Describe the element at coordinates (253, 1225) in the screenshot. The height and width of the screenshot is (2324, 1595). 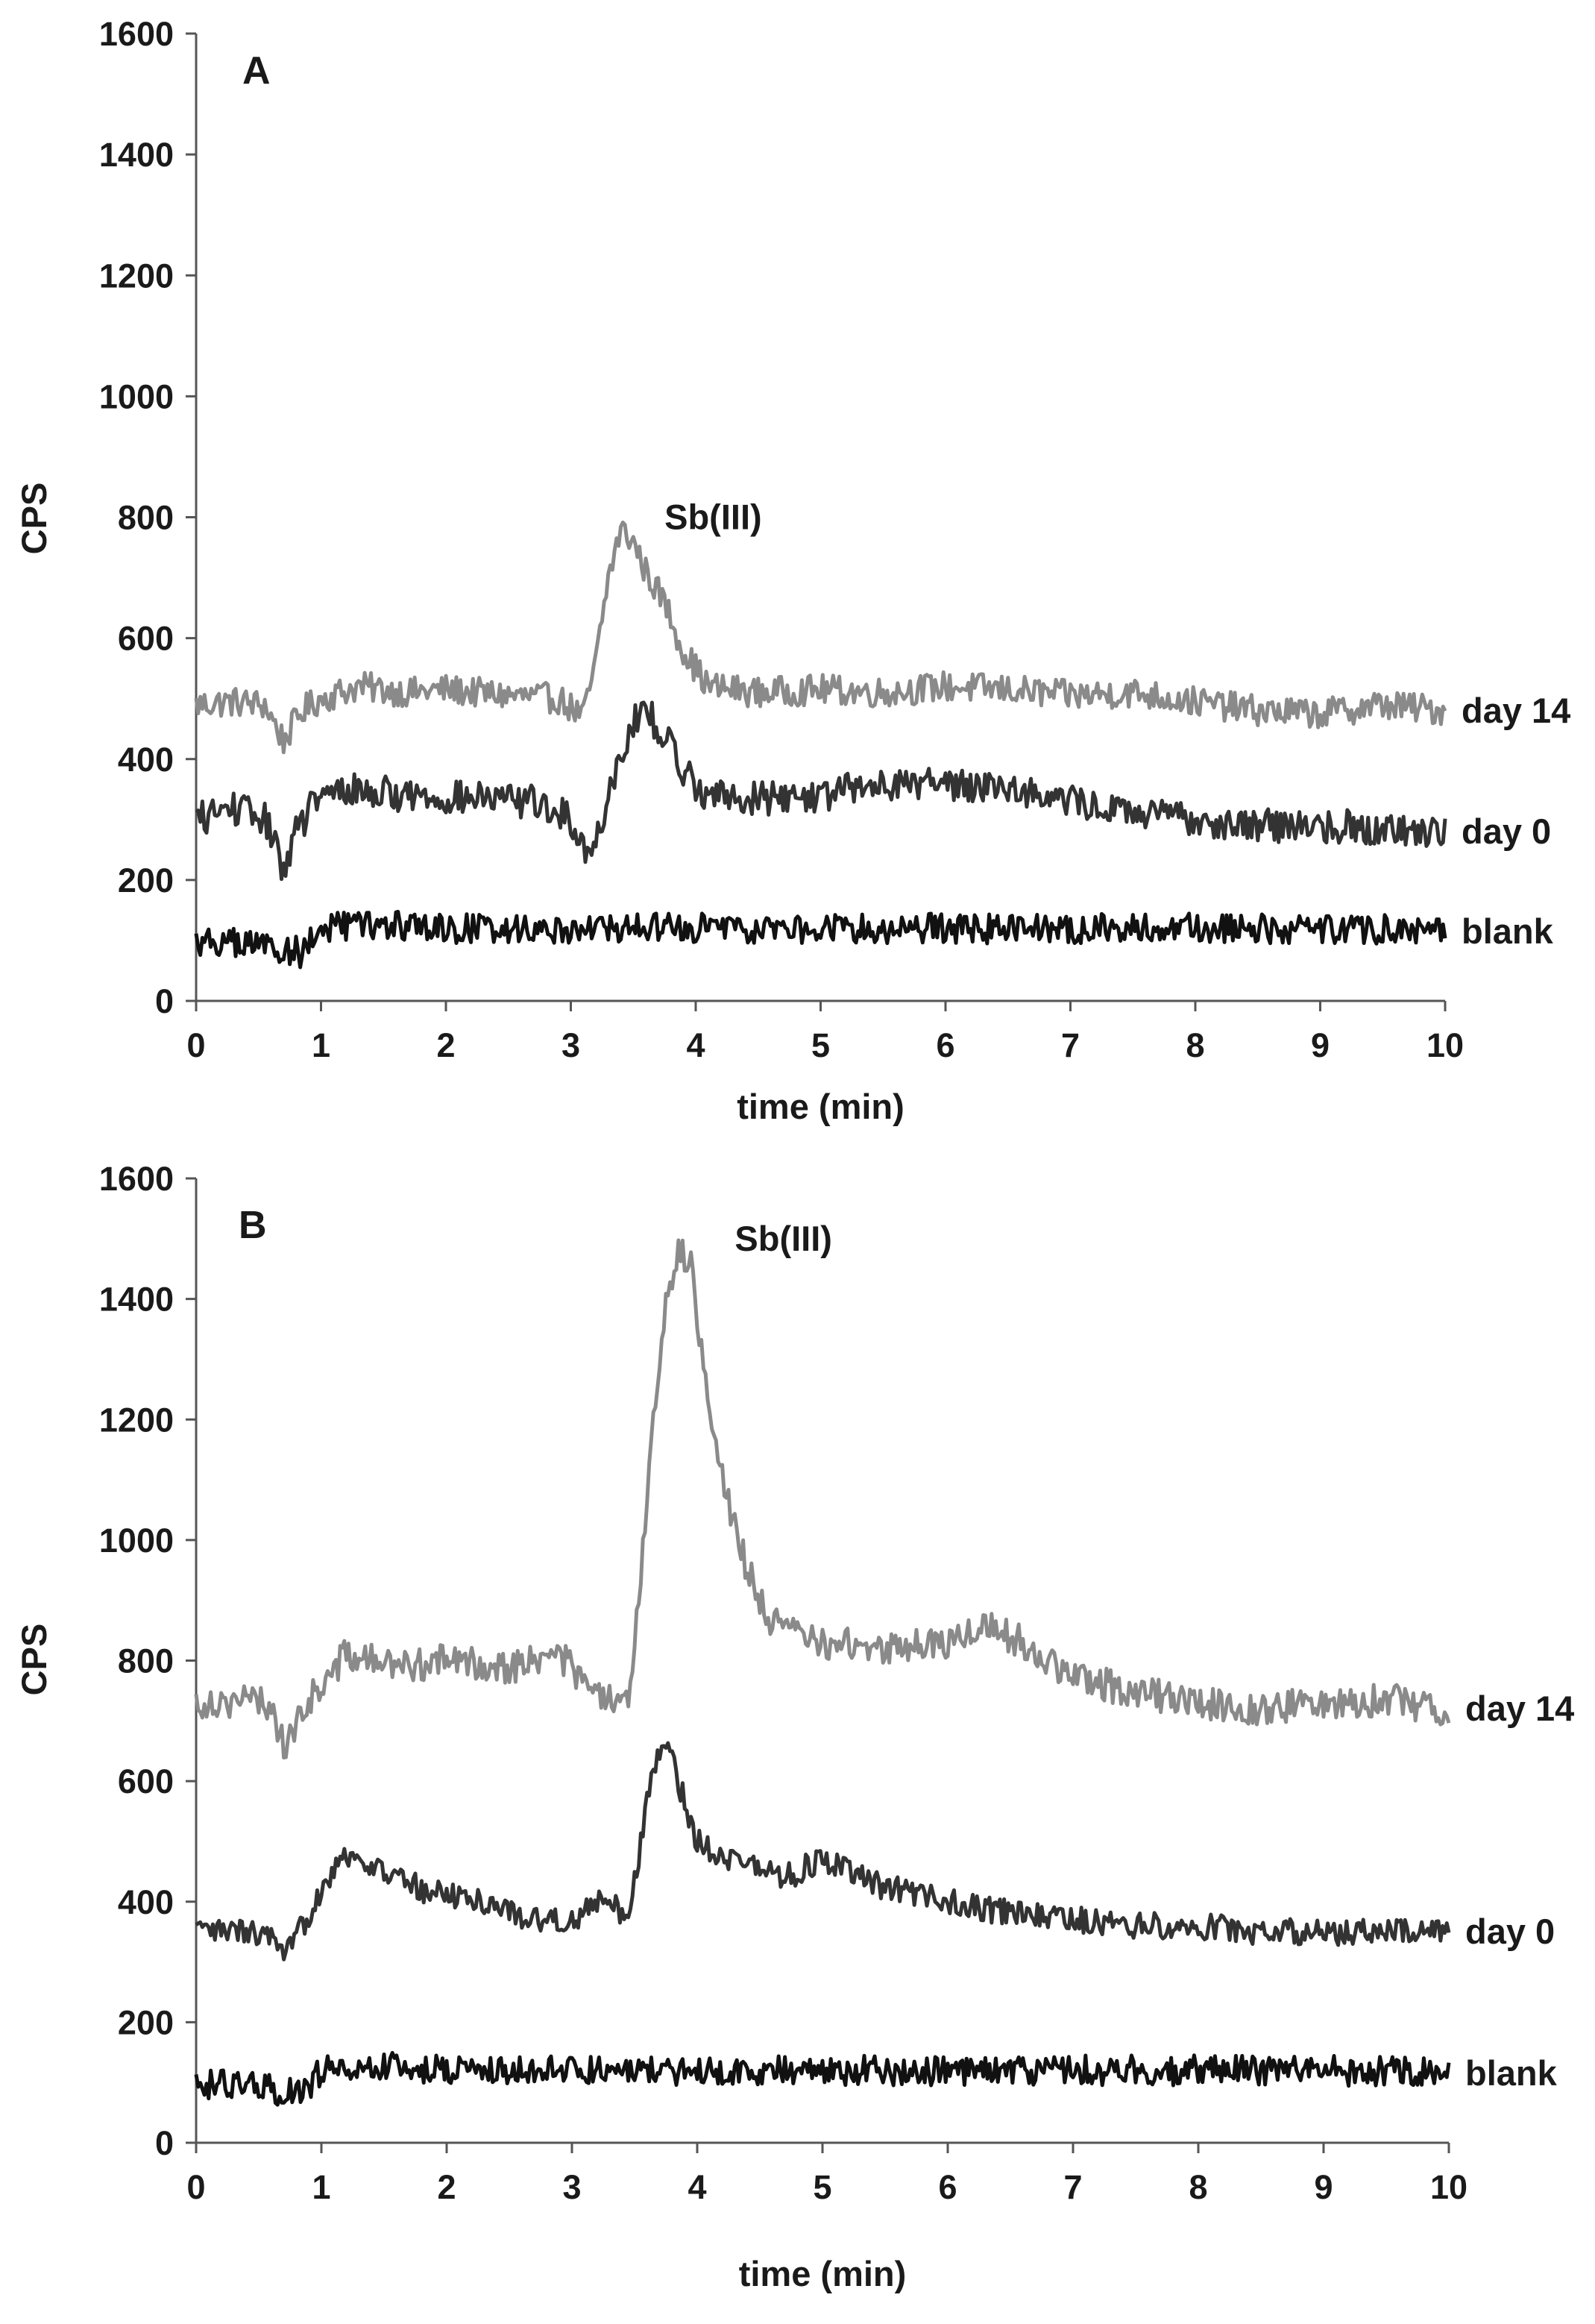
I see `panel-label: B` at that location.